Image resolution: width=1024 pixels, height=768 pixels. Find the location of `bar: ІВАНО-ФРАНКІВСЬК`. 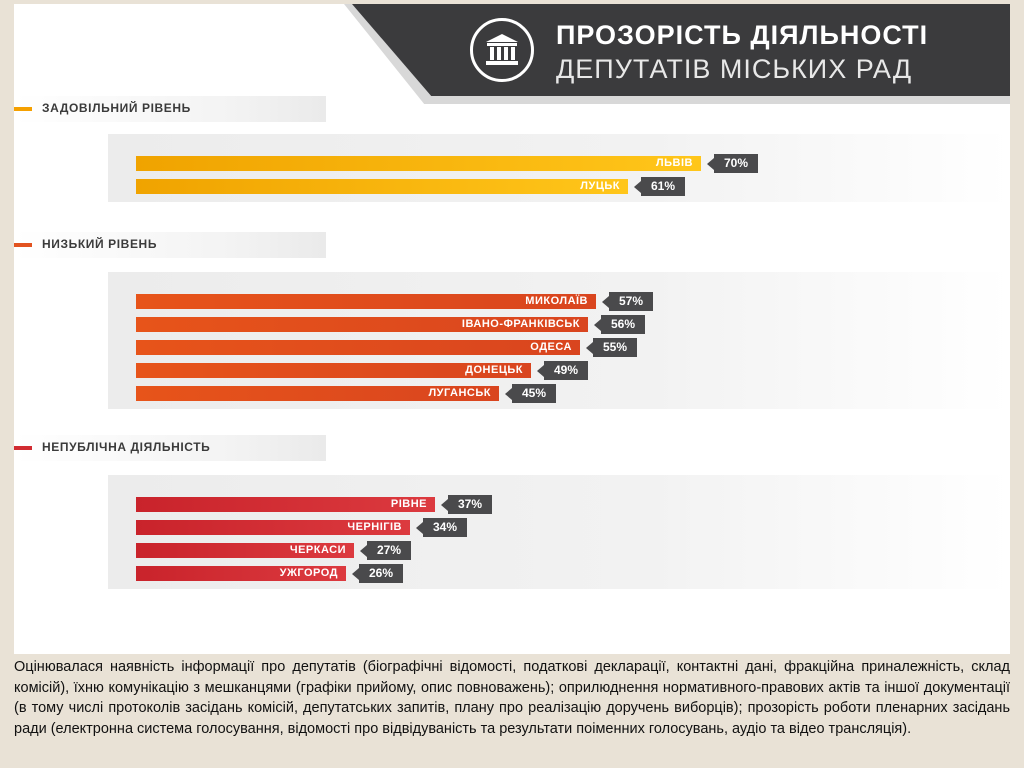

bar: ІВАНО-ФРАНКІВСЬК is located at coordinates (362, 324).